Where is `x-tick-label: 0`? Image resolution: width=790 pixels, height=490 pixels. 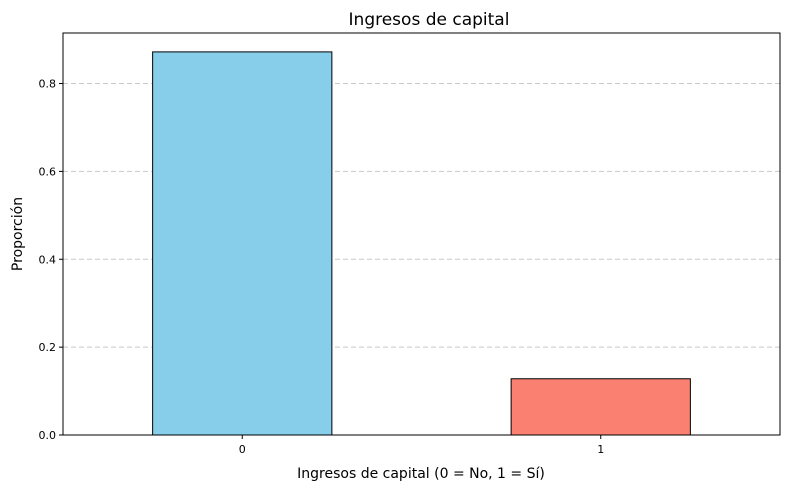
x-tick-label: 0 is located at coordinates (242, 449).